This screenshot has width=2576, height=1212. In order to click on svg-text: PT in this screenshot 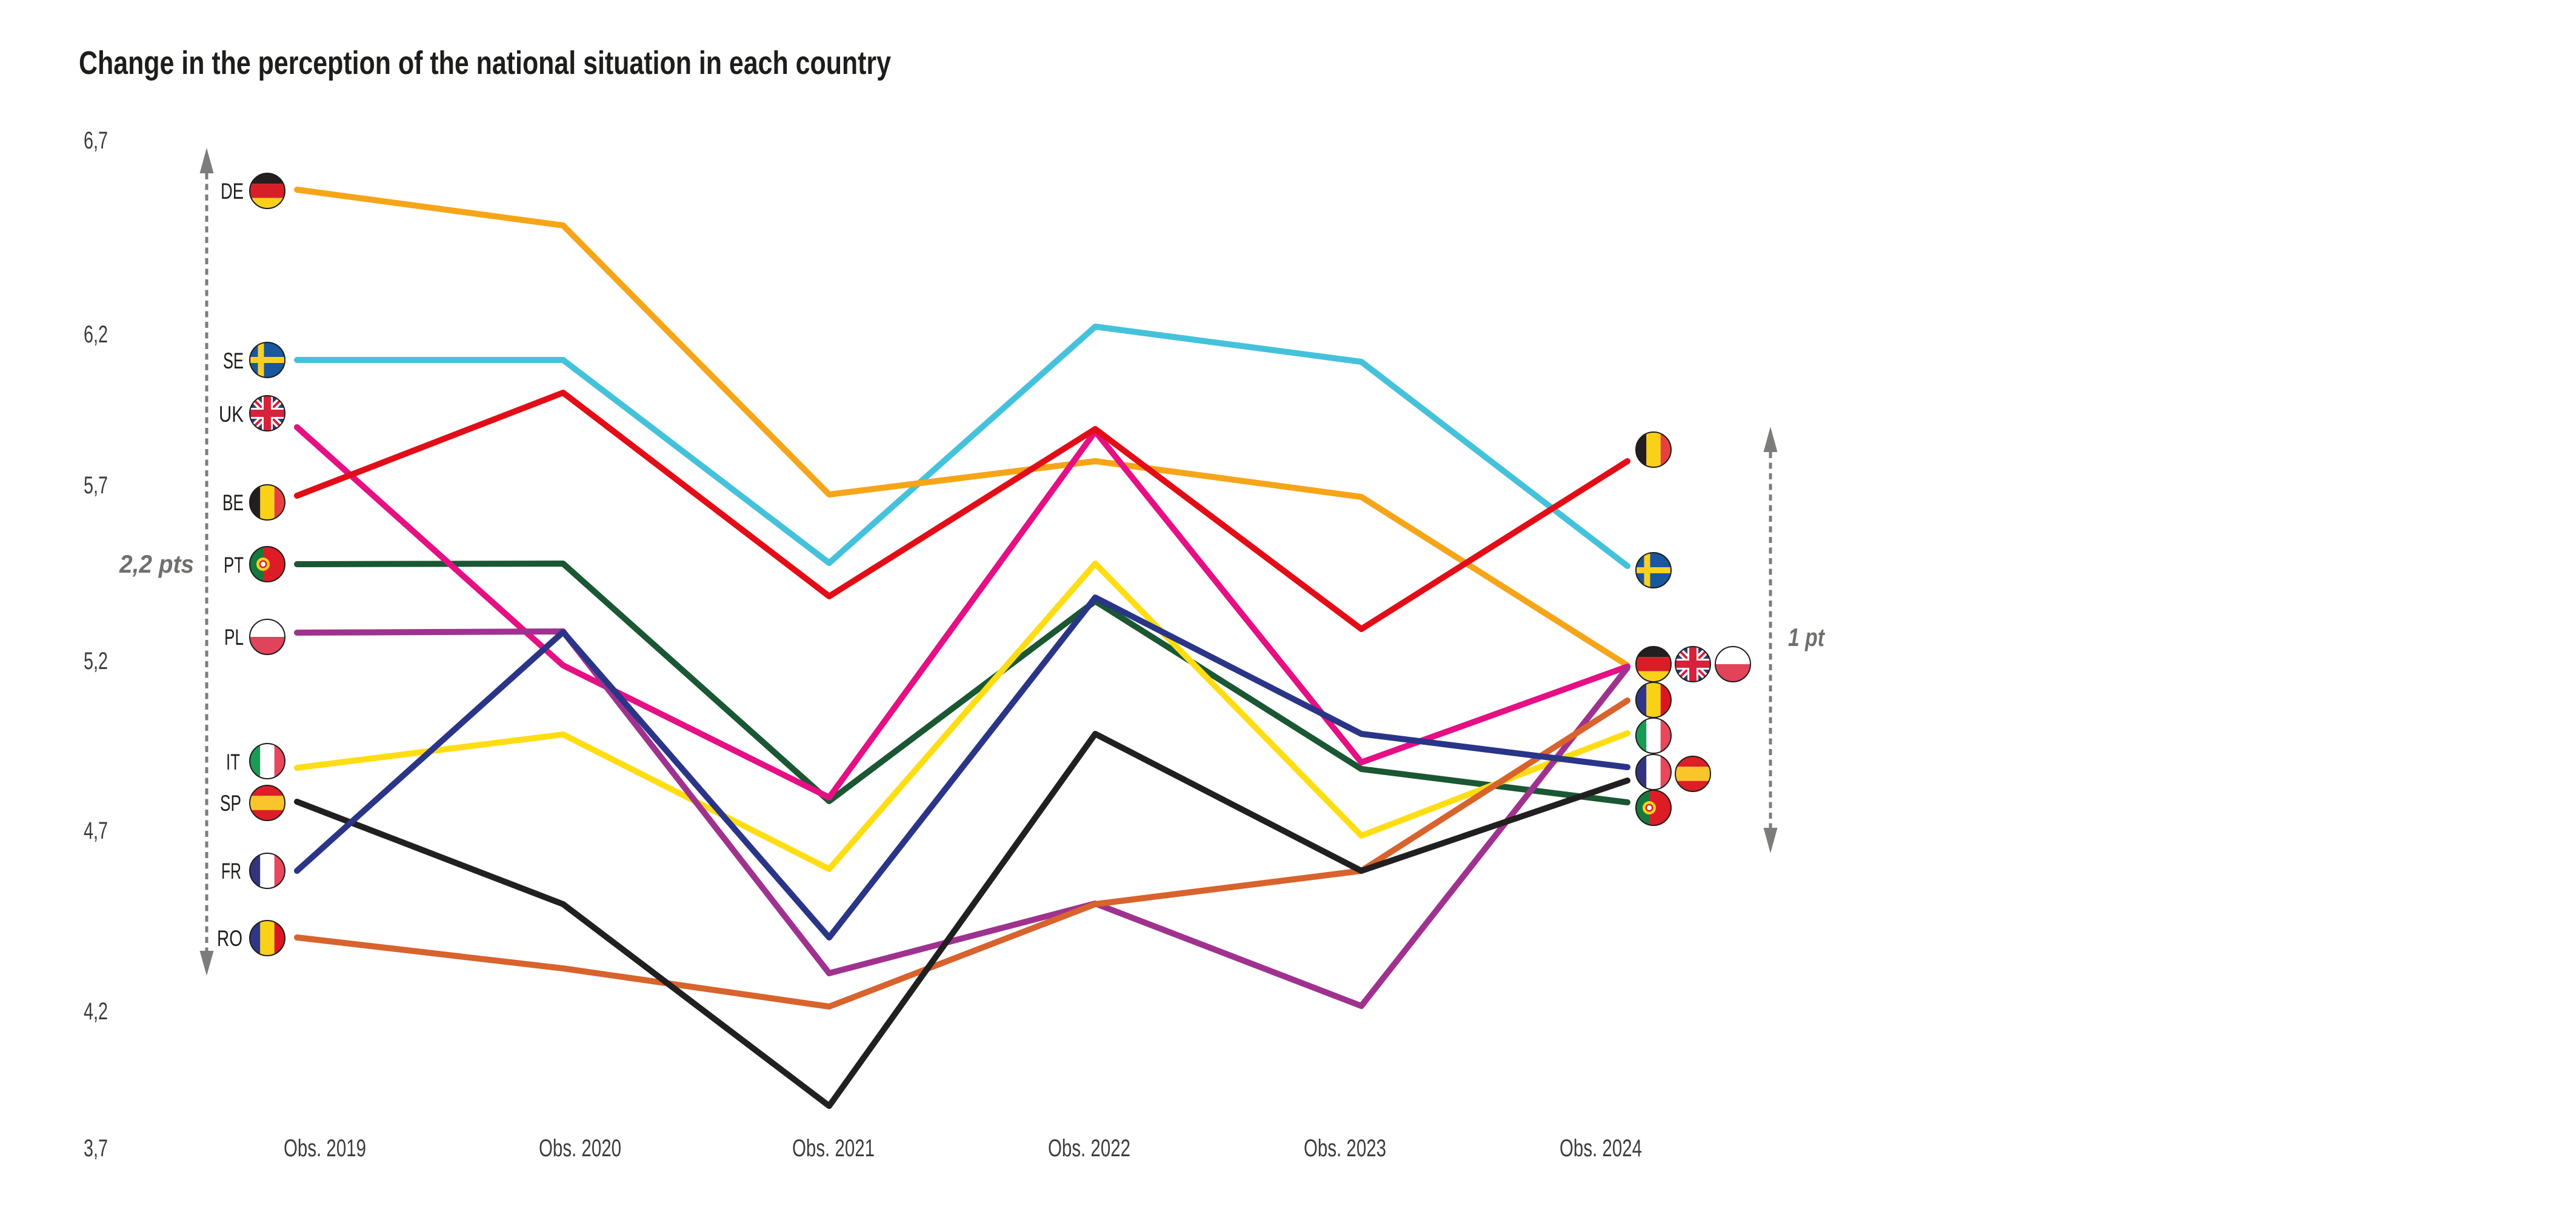, I will do `click(234, 565)`.